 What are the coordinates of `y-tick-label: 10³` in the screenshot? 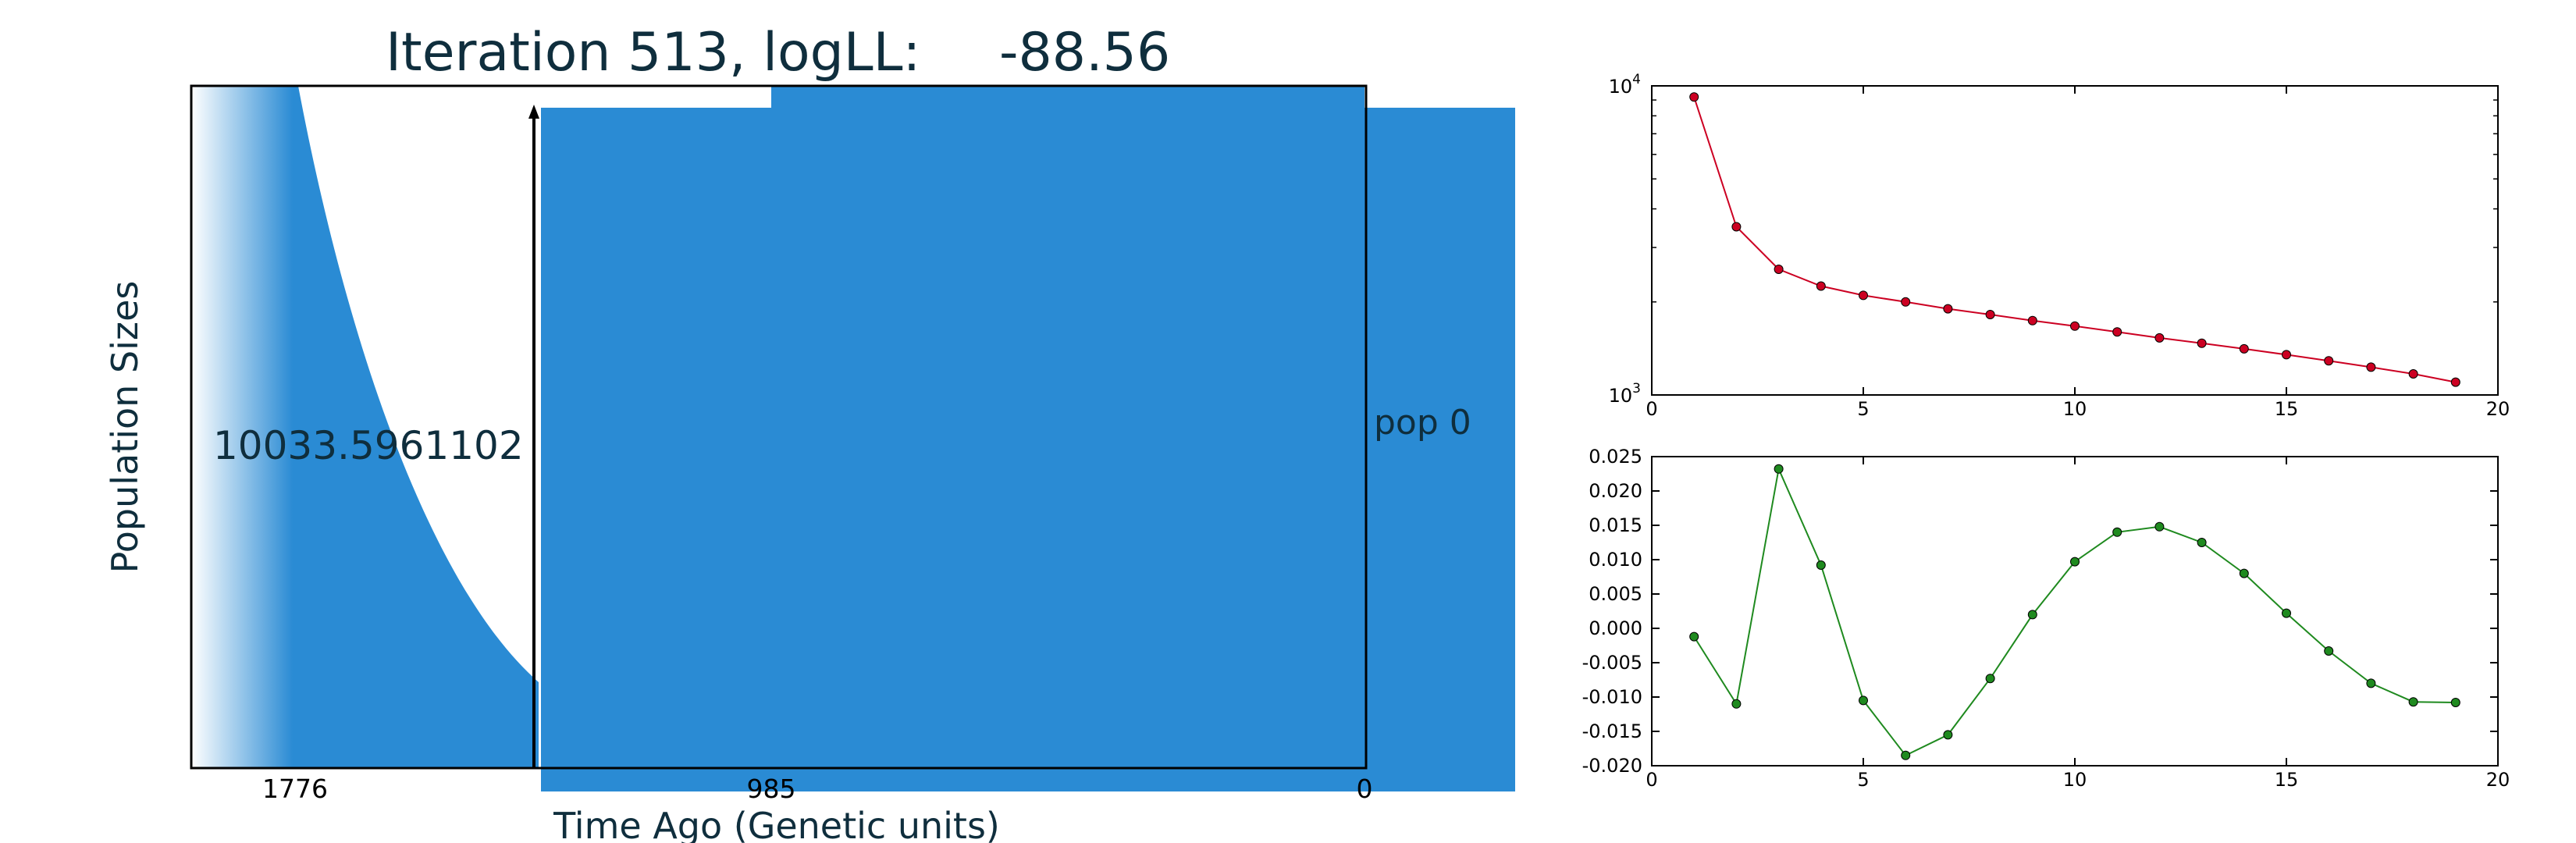 It's located at (1625, 394).